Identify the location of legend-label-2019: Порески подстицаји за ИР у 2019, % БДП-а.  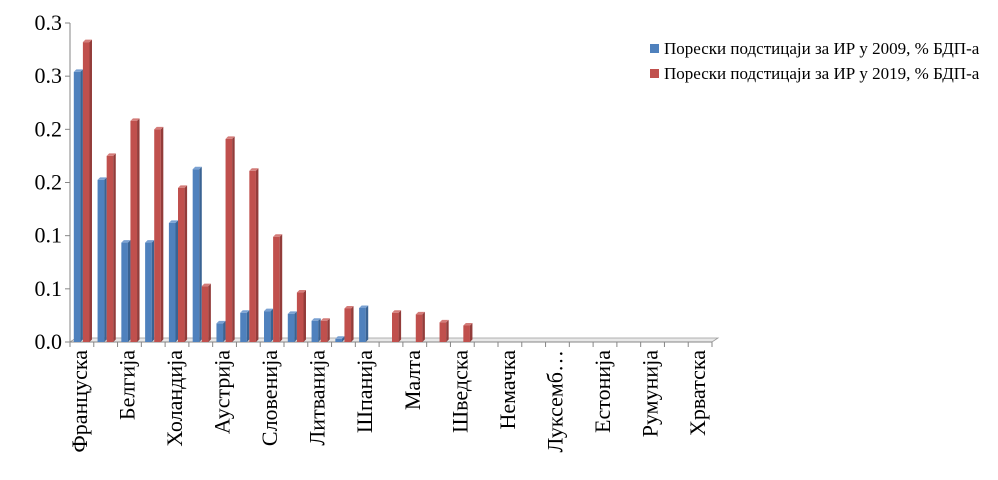
(822, 73).